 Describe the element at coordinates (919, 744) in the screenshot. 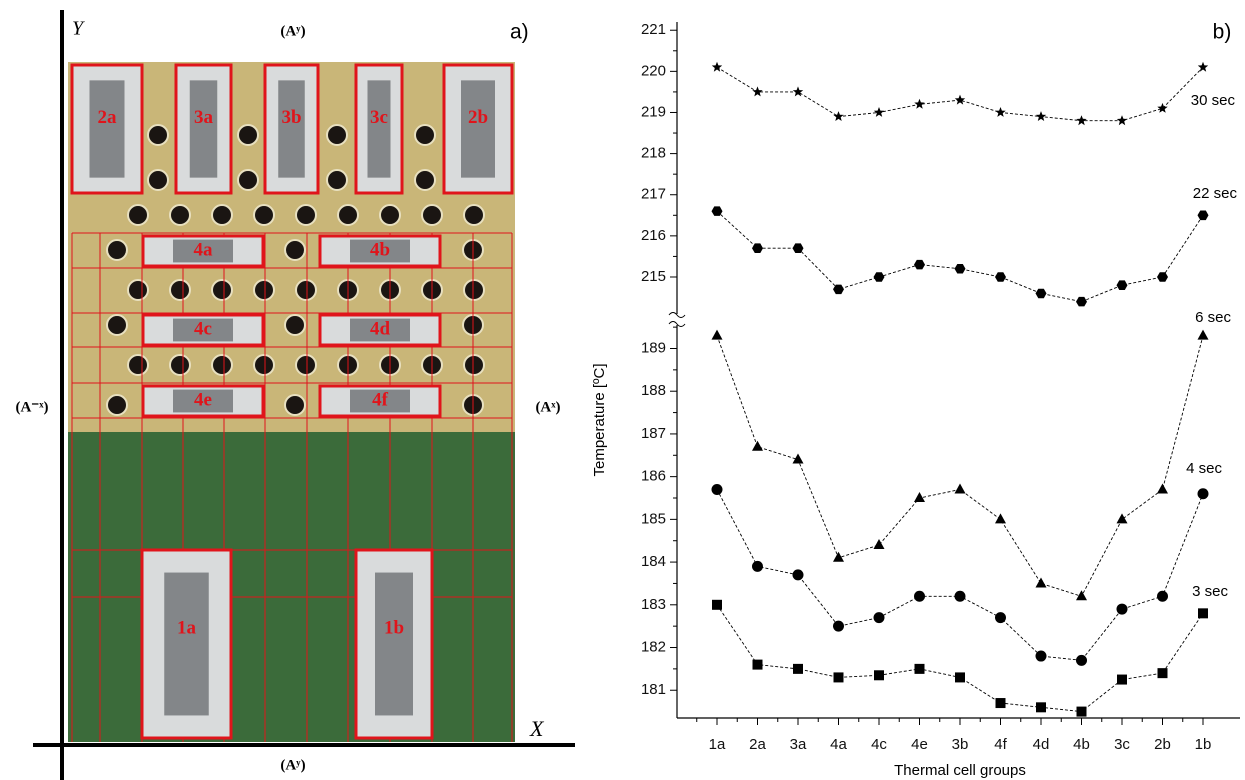

I see `x-tick-label: 4e` at that location.